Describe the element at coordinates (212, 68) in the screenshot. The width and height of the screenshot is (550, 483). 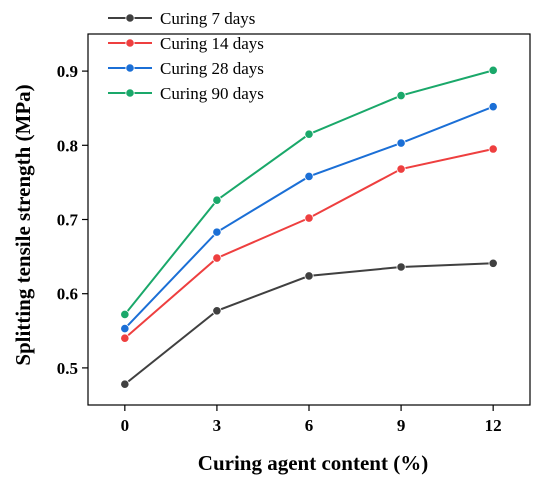
I see `legend-label: Curing 28 days` at that location.